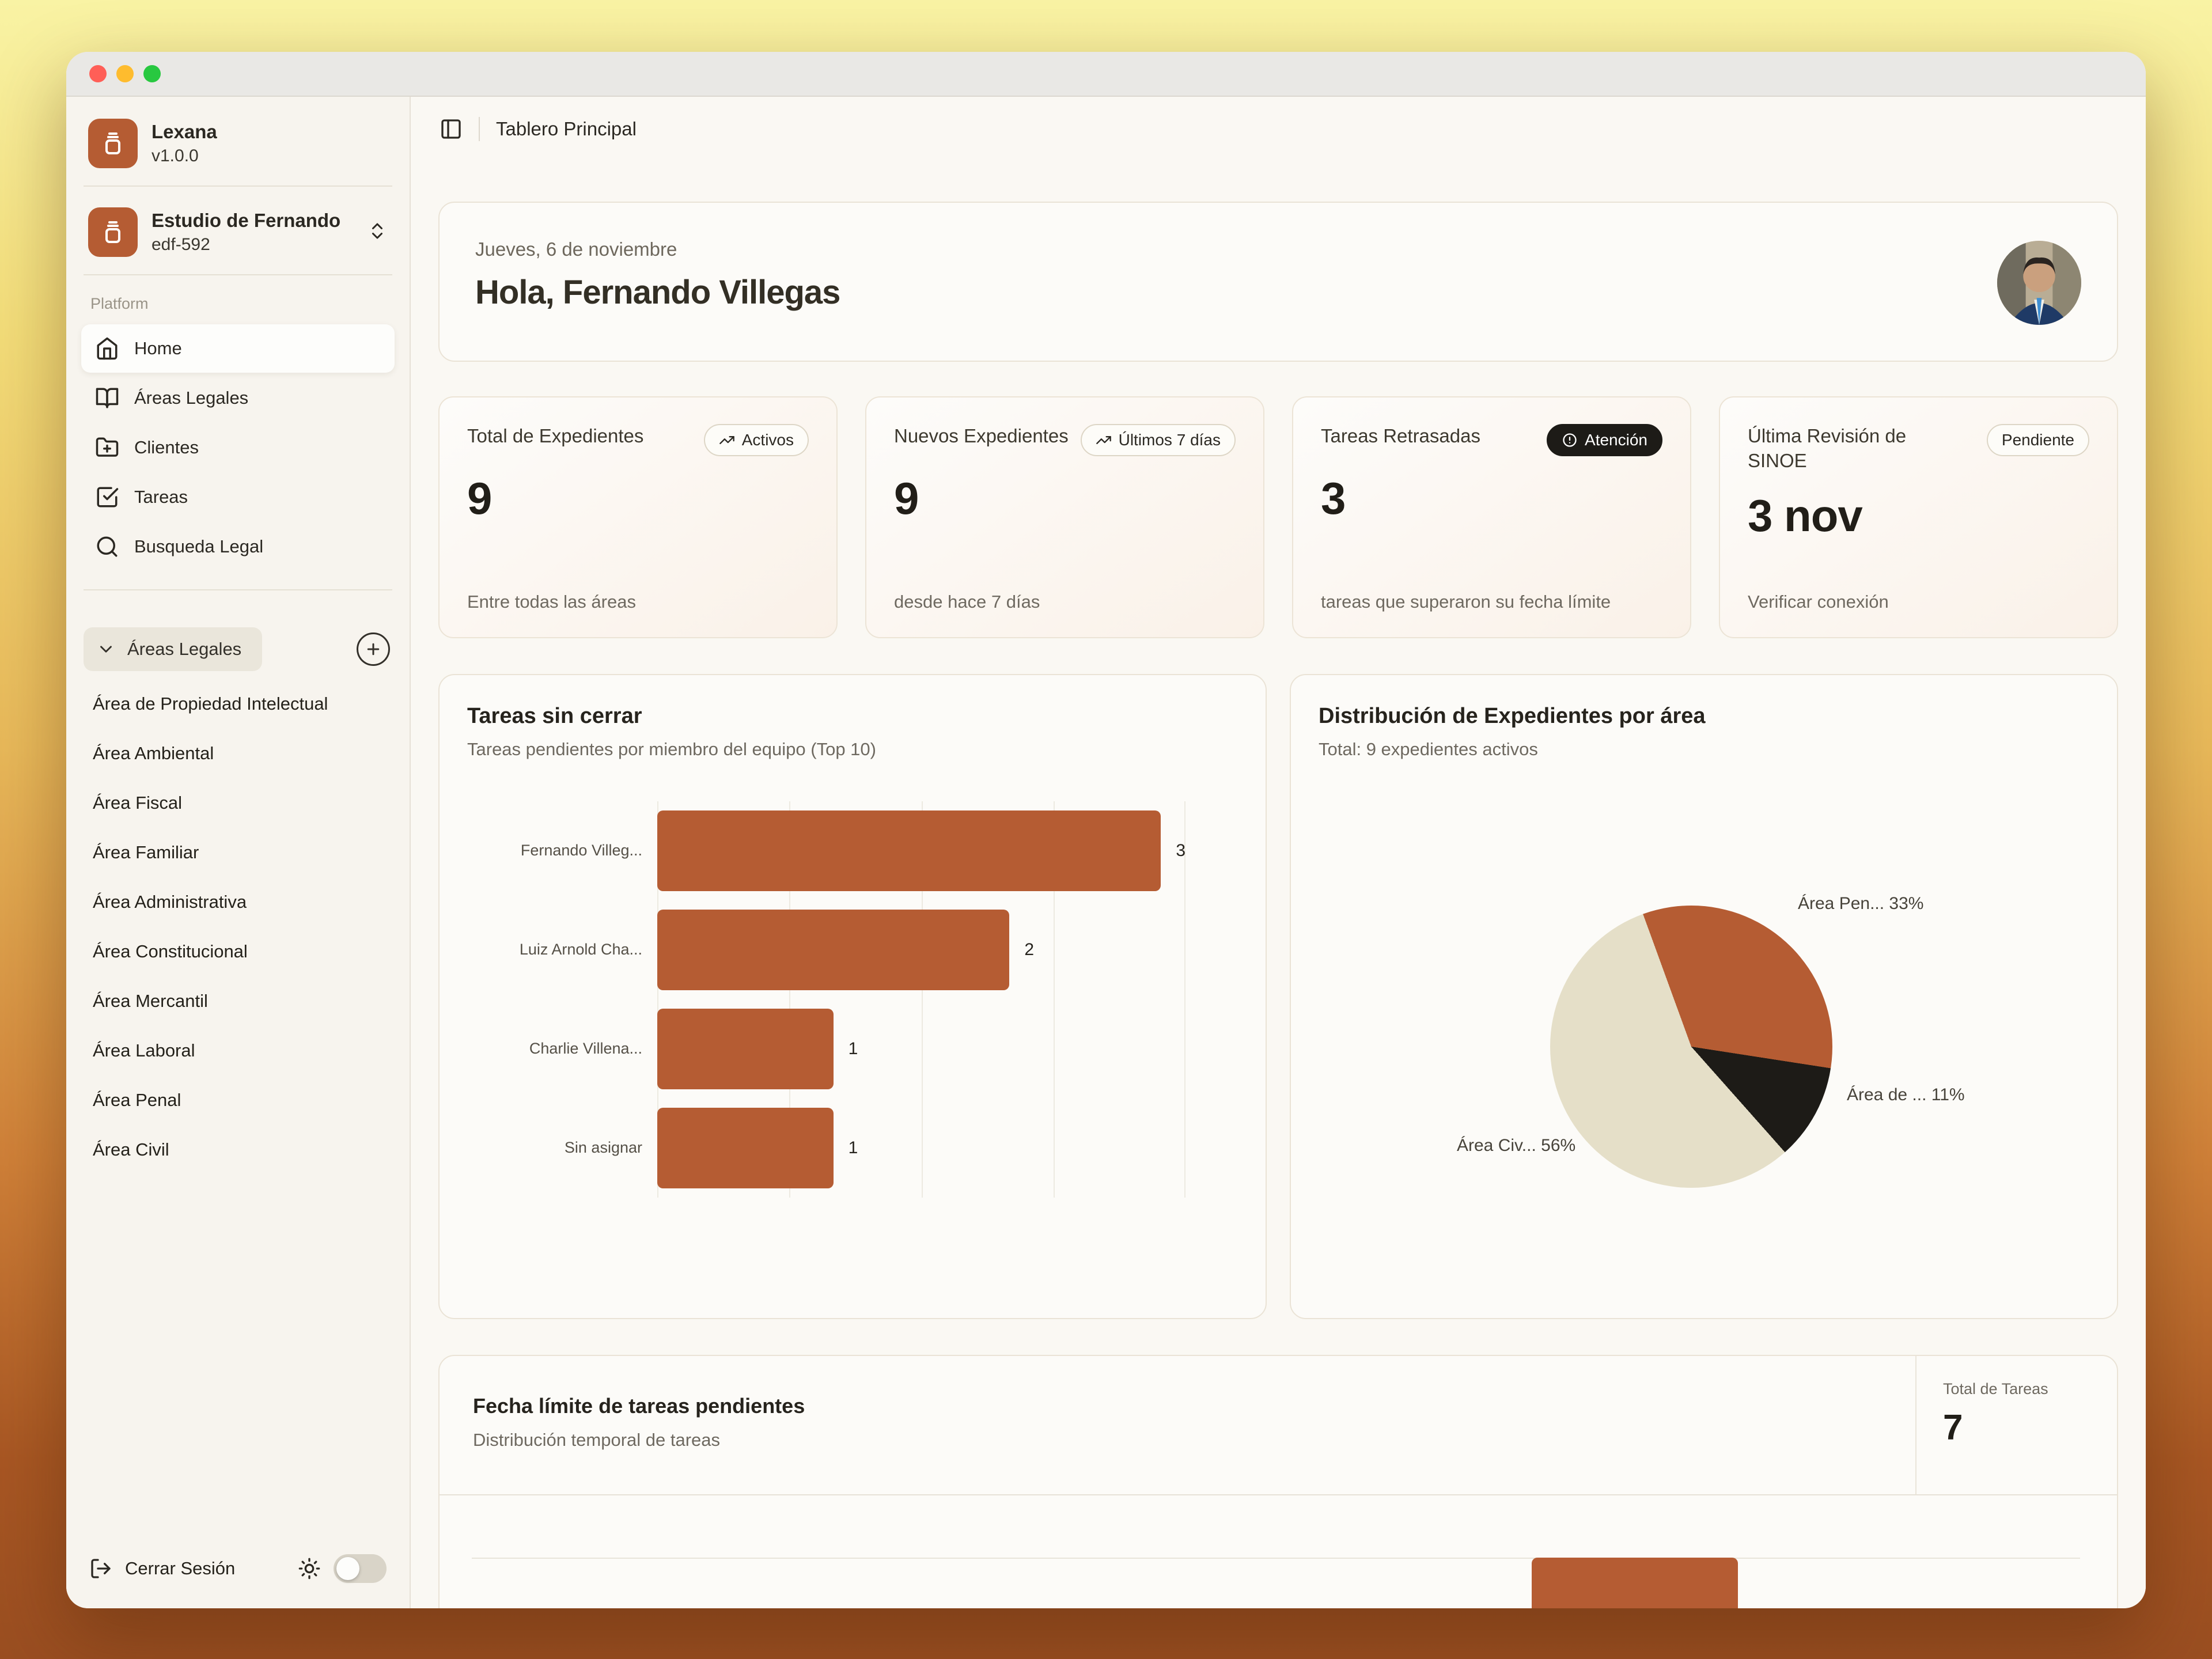  What do you see at coordinates (2037, 440) in the screenshot?
I see `status-badge: Pendiente` at bounding box center [2037, 440].